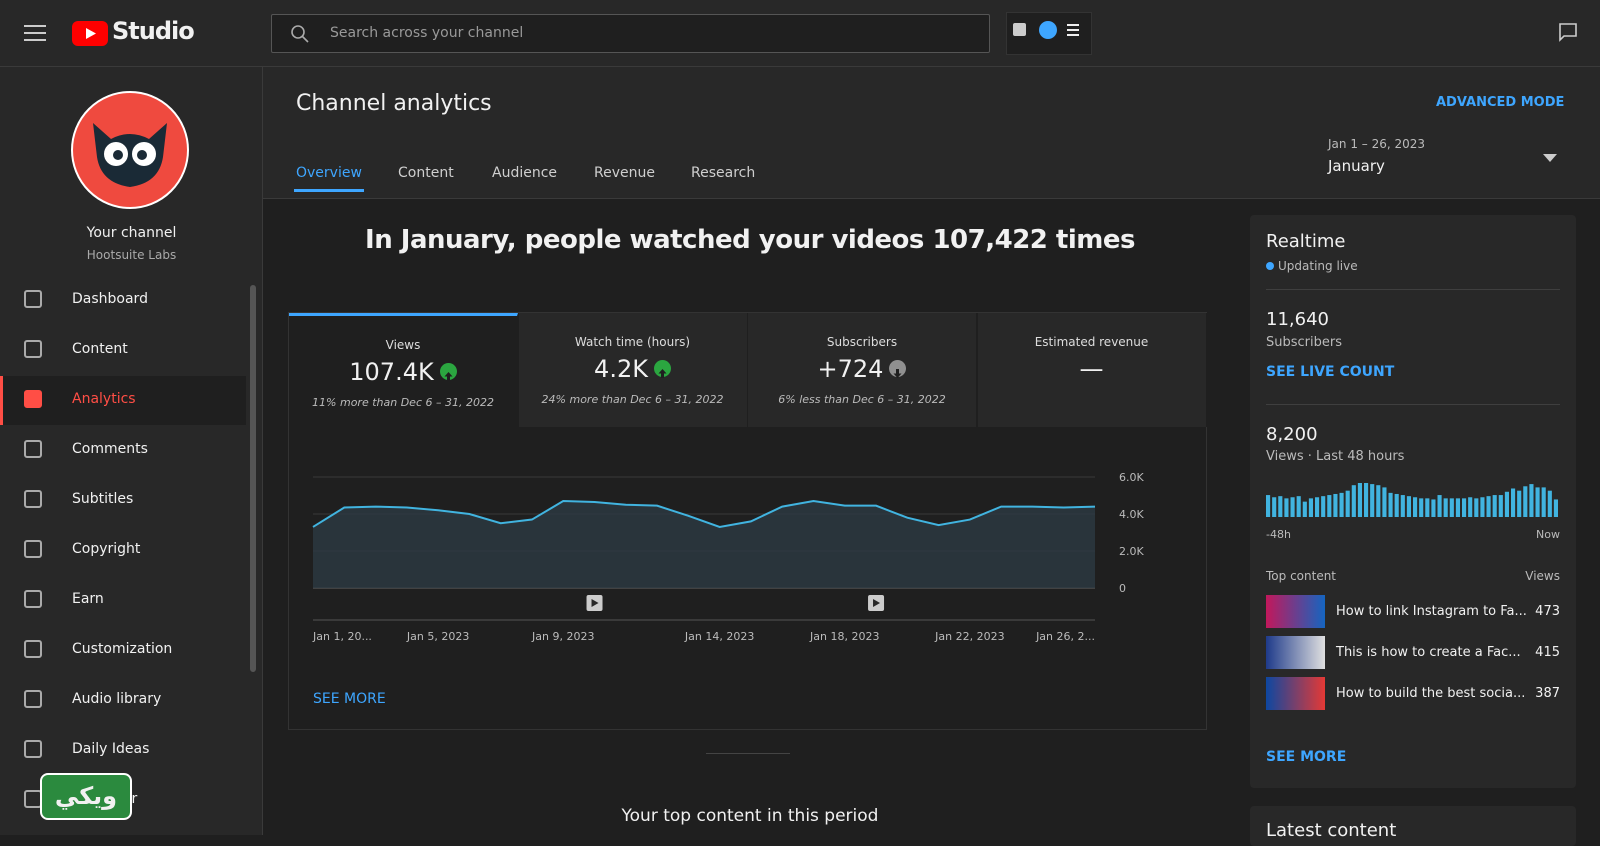 This screenshot has height=846, width=1600. Describe the element at coordinates (123, 600) in the screenshot. I see `nav-item: Earn` at that location.